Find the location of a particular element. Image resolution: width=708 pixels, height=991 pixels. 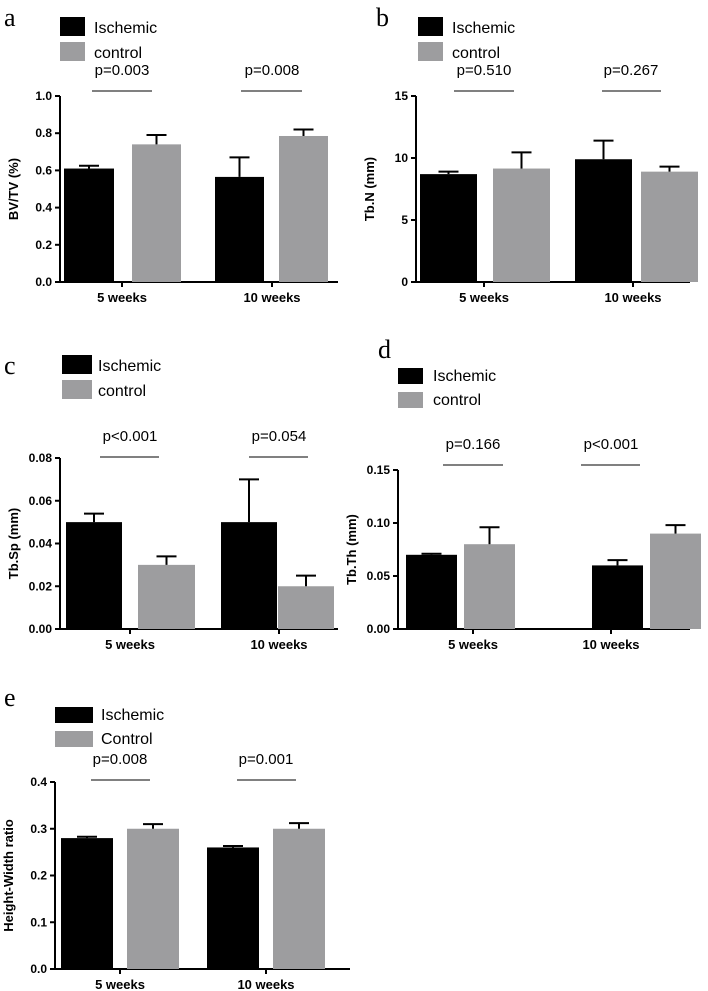

panel-letter: d is located at coordinates (384, 349).